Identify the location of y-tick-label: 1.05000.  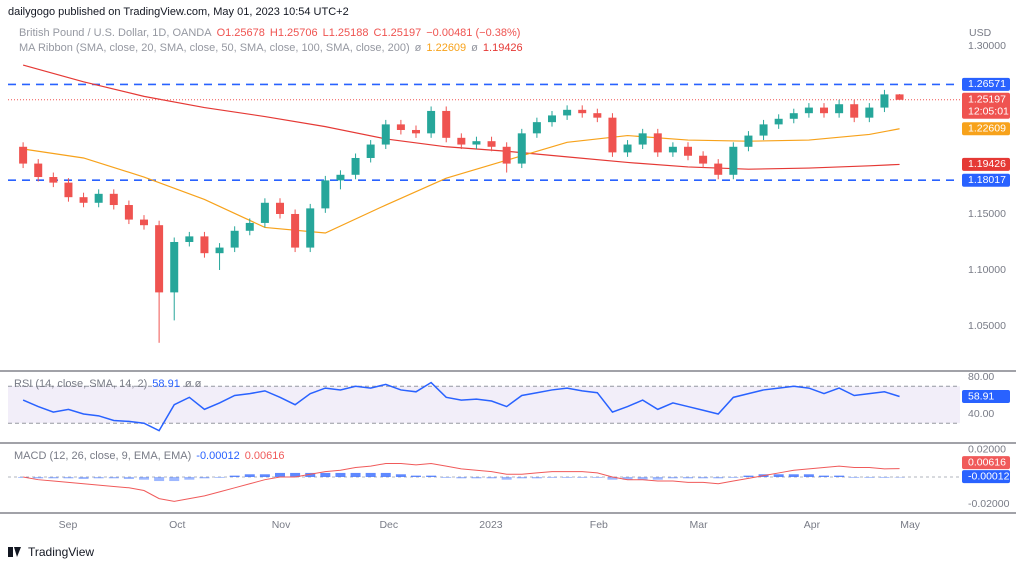
(987, 326).